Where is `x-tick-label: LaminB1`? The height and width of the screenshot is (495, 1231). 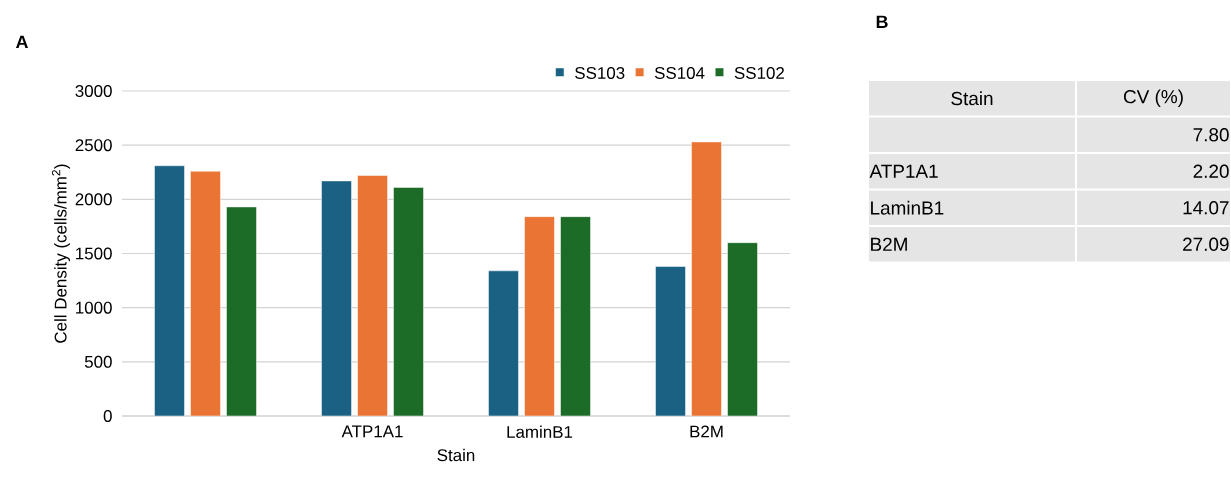
x-tick-label: LaminB1 is located at coordinates (540, 431).